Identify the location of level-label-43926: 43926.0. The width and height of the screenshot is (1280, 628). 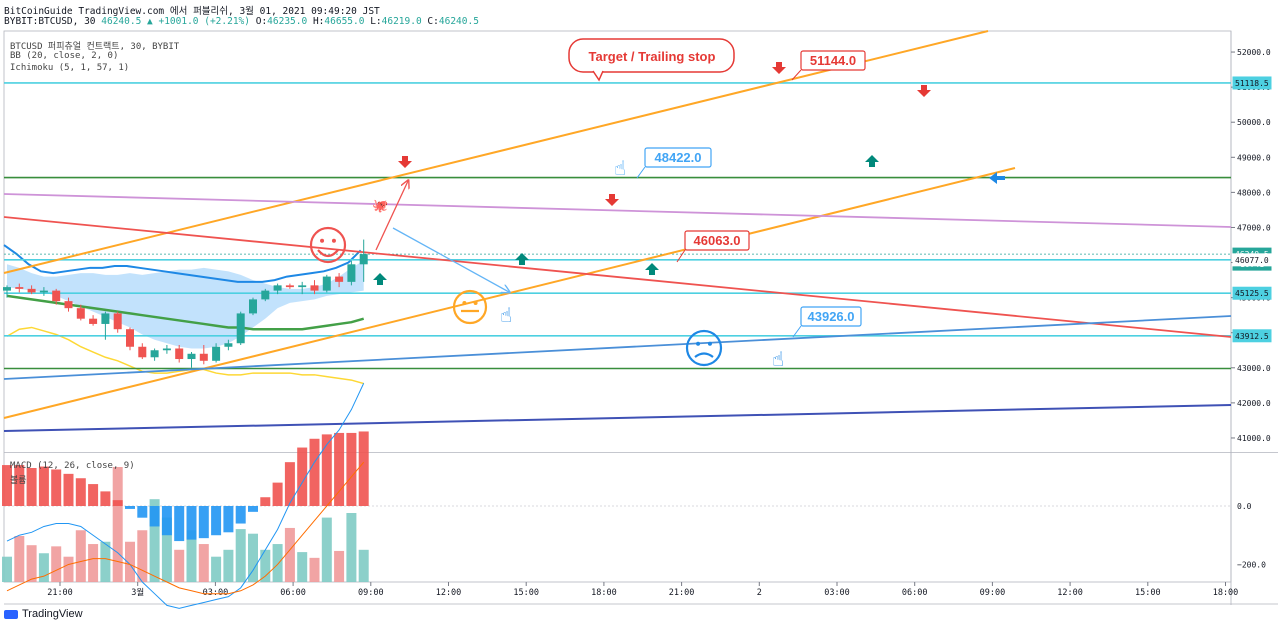
(831, 316).